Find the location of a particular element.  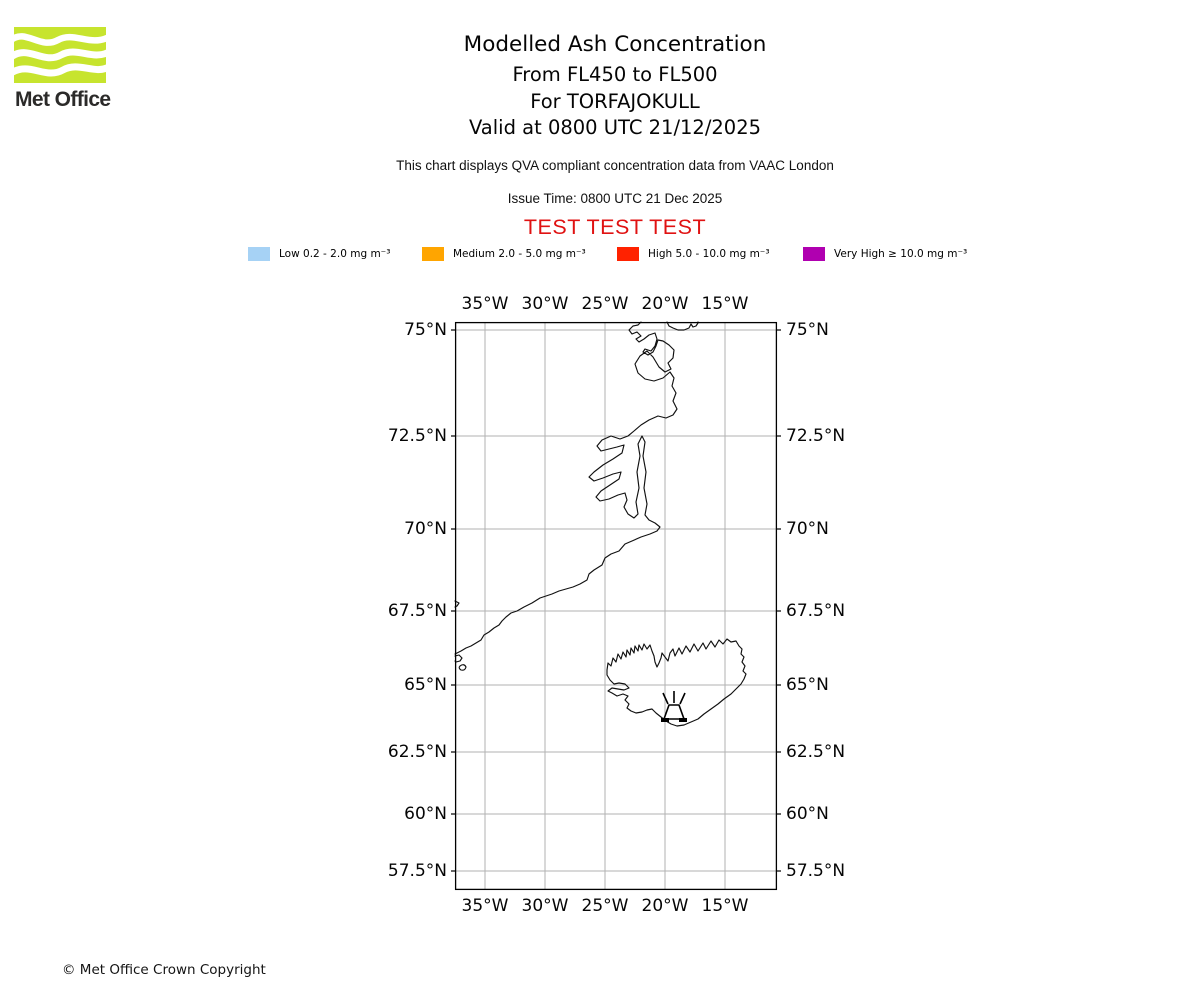

legend-label-high: High 5.0 - 10.0 mg m⁻³ is located at coordinates (709, 253).